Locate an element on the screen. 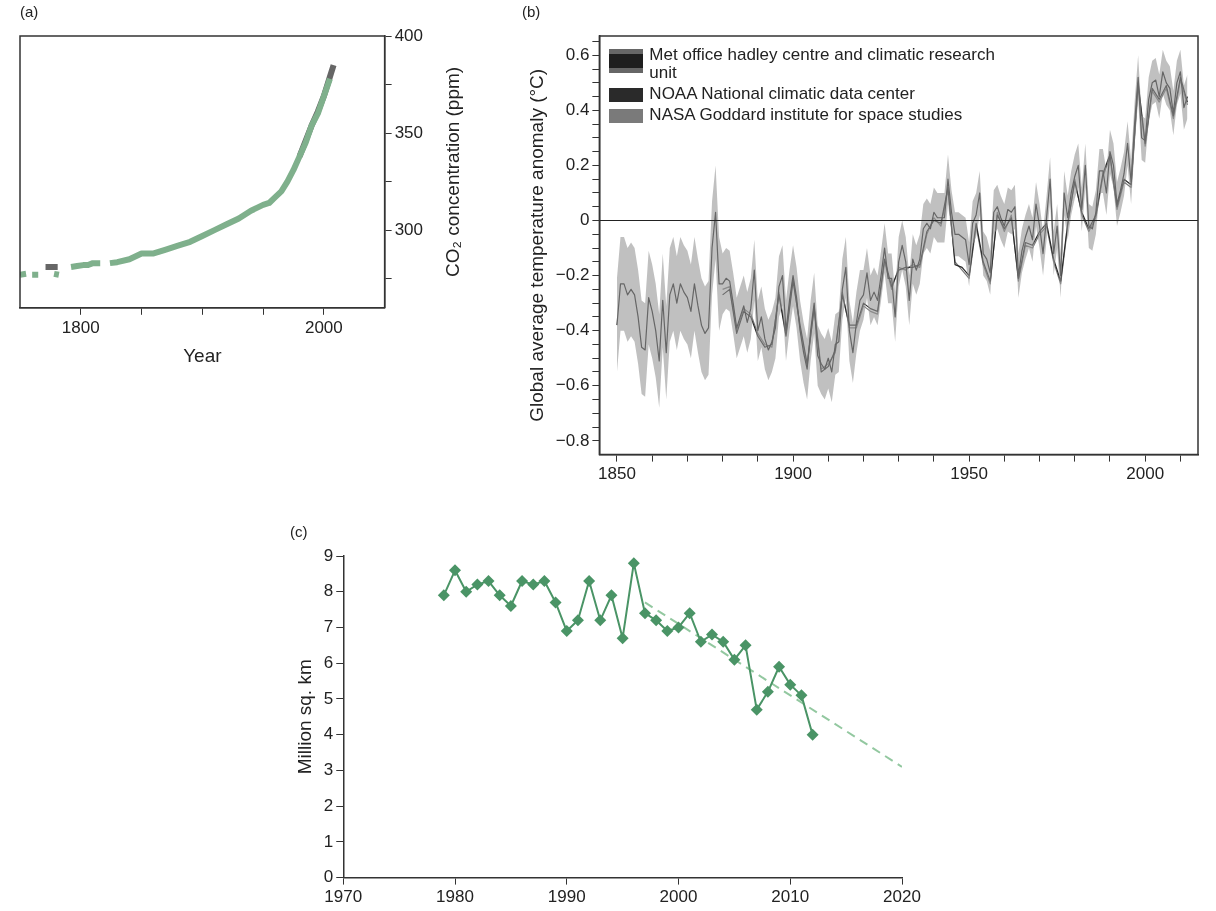 This screenshot has height=911, width=1216. y-tick-label: 0.2 is located at coordinates (577, 165).